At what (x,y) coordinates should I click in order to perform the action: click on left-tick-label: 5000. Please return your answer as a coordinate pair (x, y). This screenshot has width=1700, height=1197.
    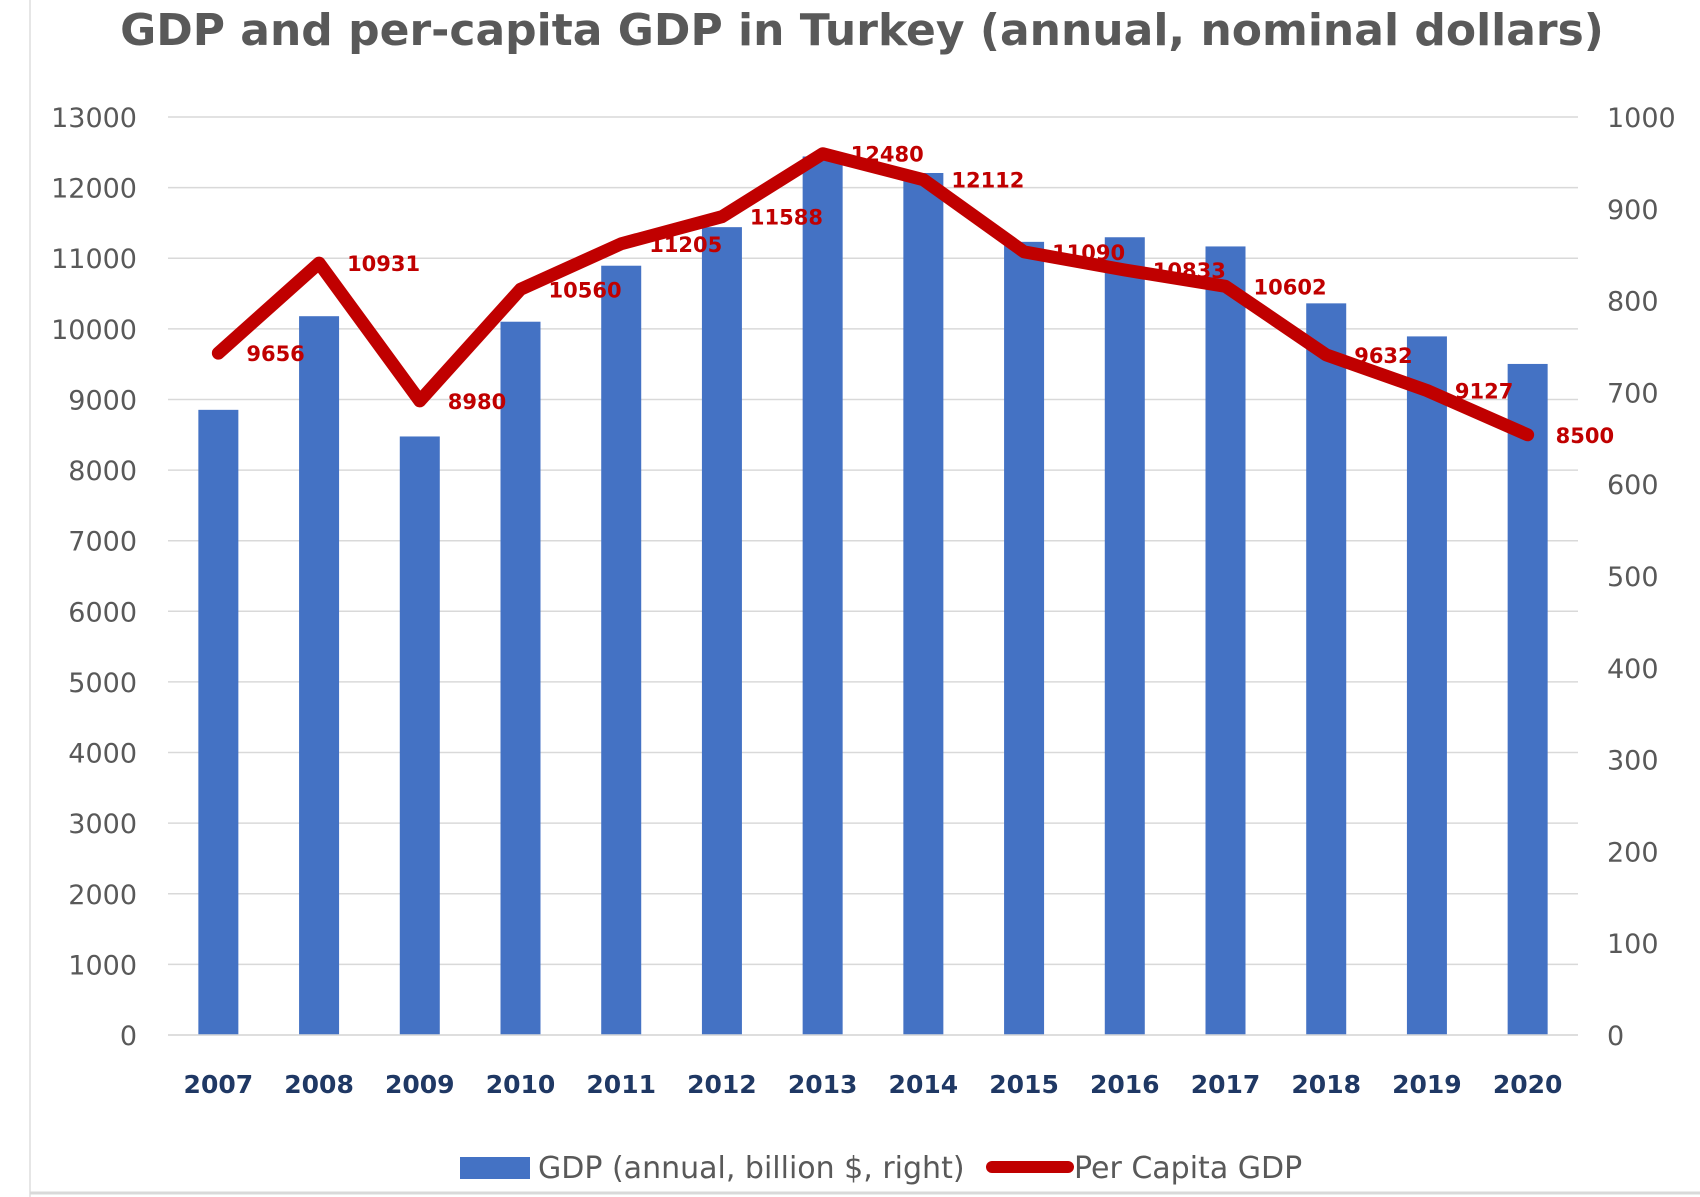
    Looking at the image, I should click on (102, 683).